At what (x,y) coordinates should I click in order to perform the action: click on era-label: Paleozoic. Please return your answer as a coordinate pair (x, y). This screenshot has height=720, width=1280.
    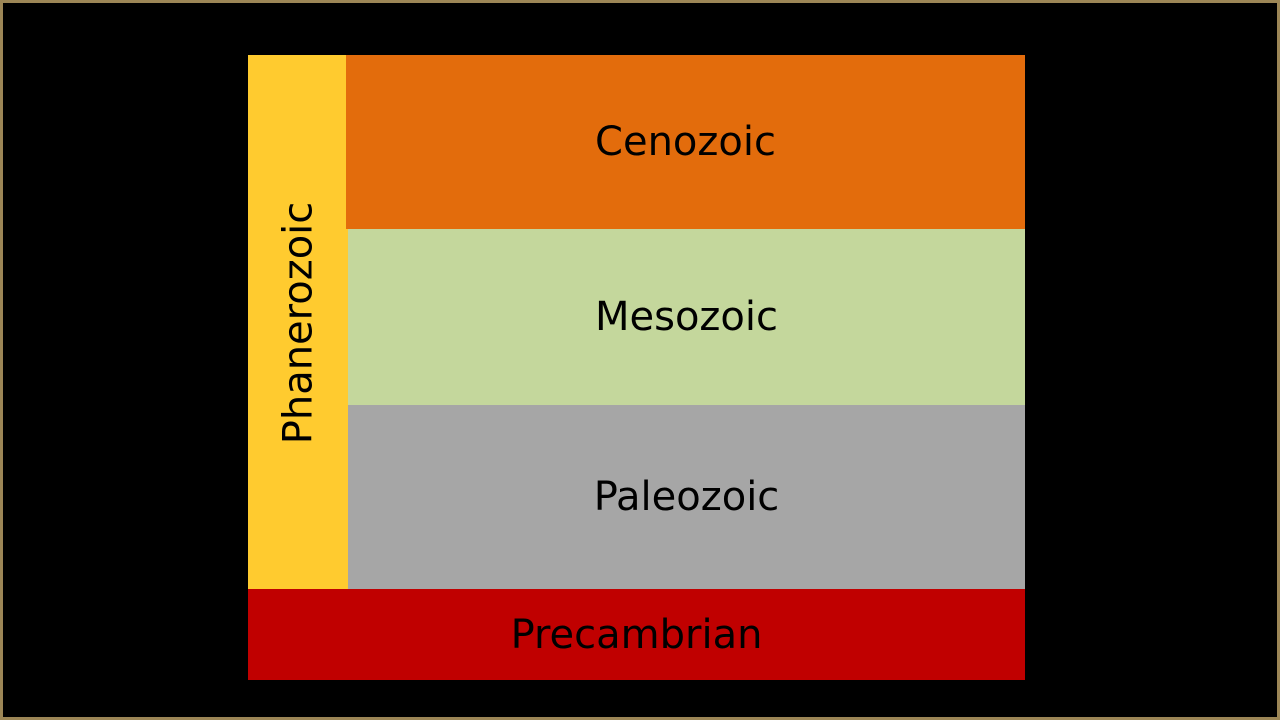
    Looking at the image, I should click on (686, 497).